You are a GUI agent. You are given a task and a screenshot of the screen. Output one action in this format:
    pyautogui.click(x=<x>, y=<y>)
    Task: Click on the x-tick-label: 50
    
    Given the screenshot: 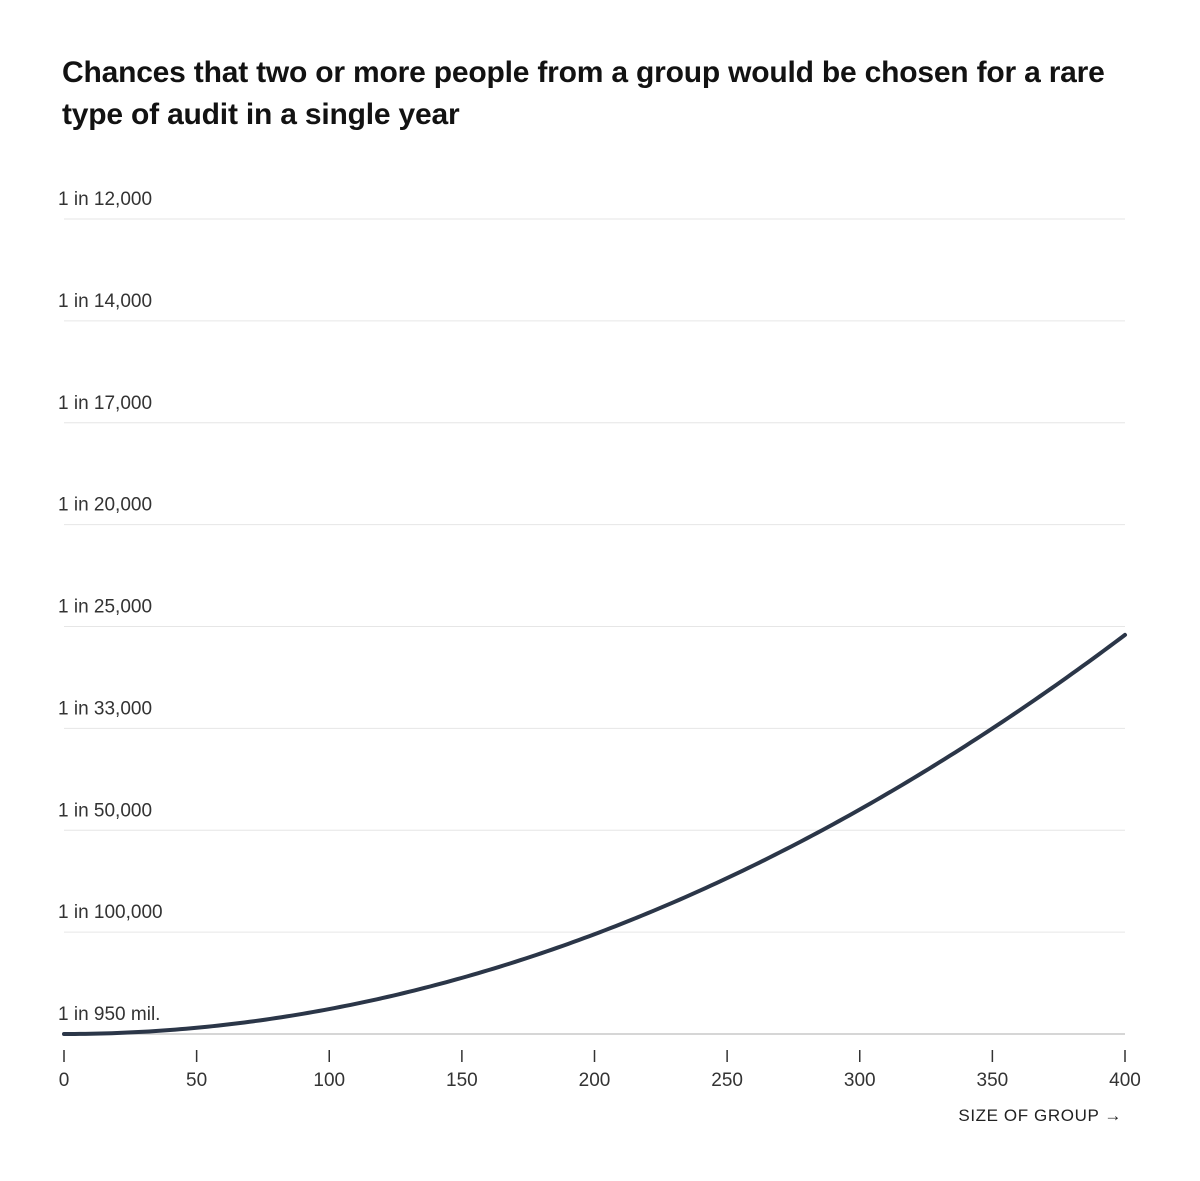 What is the action you would take?
    pyautogui.click(x=196, y=1080)
    